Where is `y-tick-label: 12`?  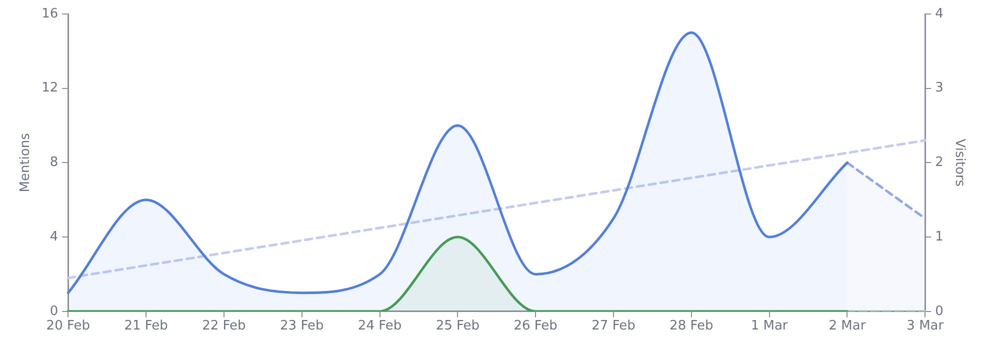 y-tick-label: 12 is located at coordinates (50, 88).